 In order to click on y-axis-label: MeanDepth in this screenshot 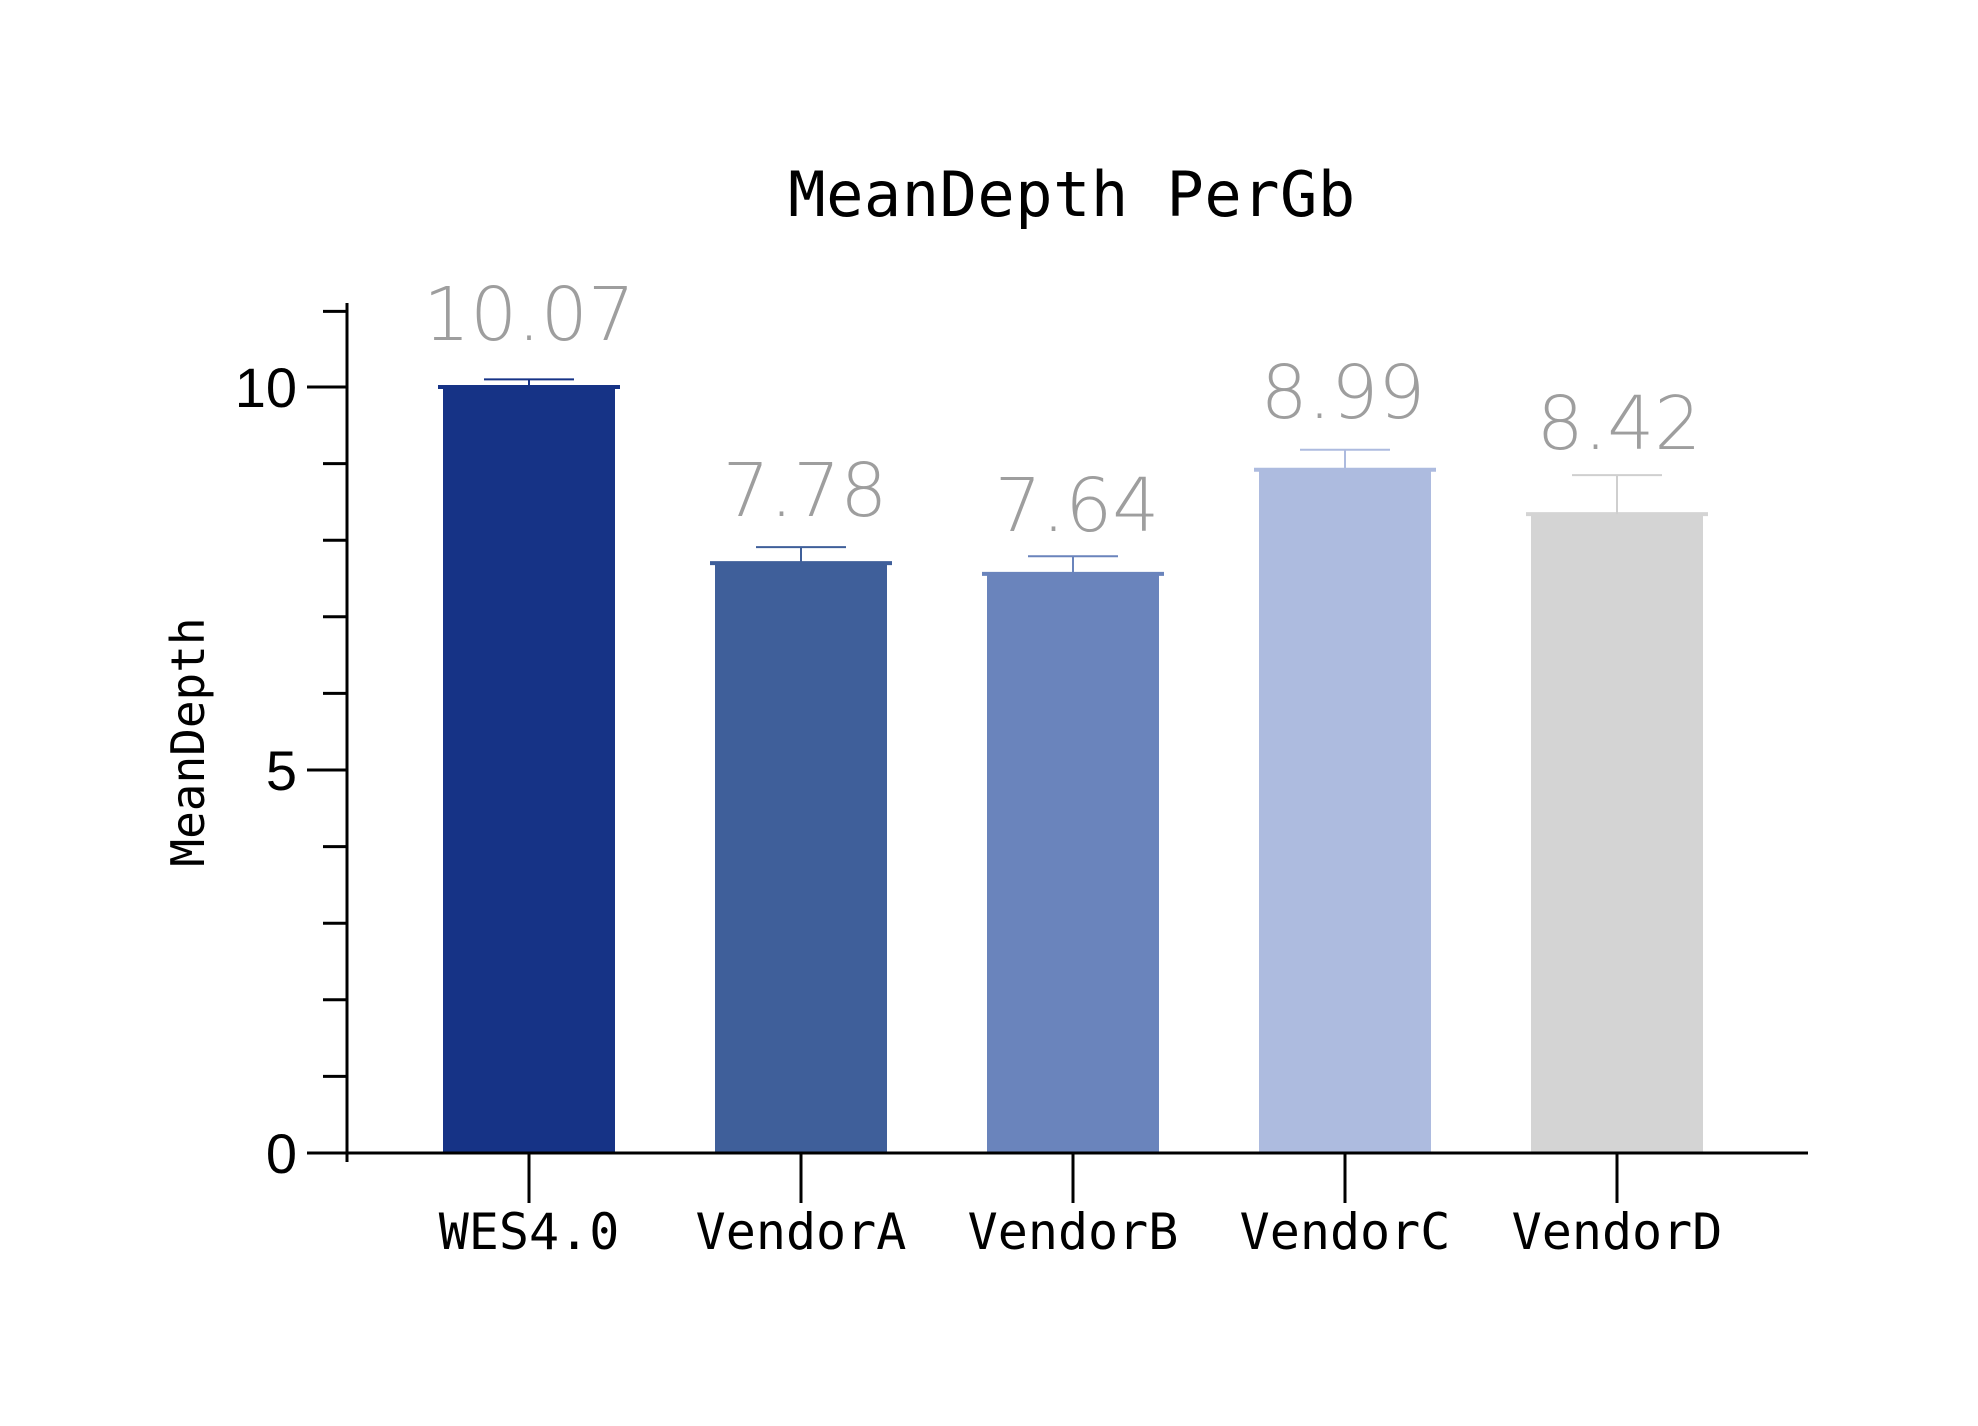, I will do `click(188, 741)`.